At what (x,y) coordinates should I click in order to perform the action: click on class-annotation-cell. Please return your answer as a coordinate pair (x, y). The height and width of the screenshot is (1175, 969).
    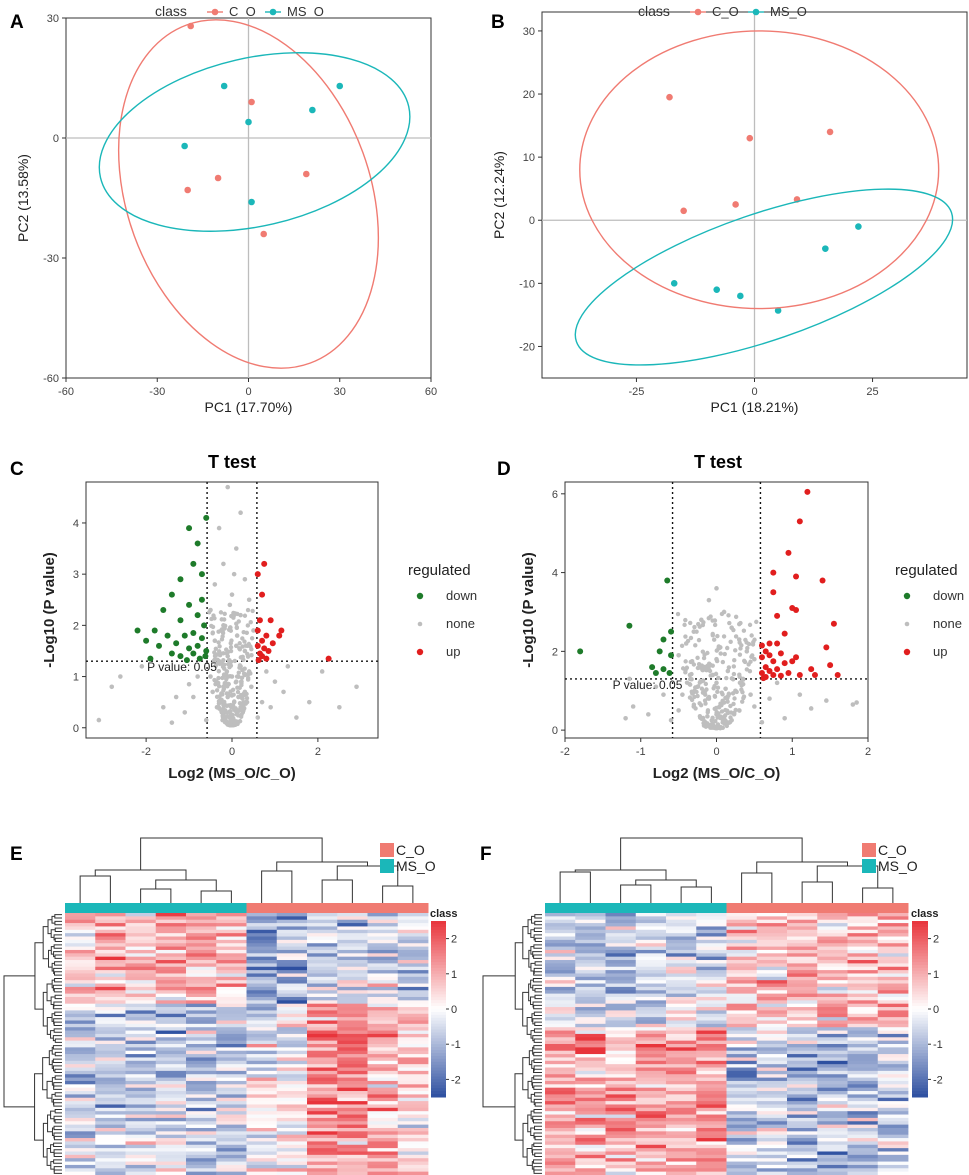
    Looking at the image, I should click on (383, 908).